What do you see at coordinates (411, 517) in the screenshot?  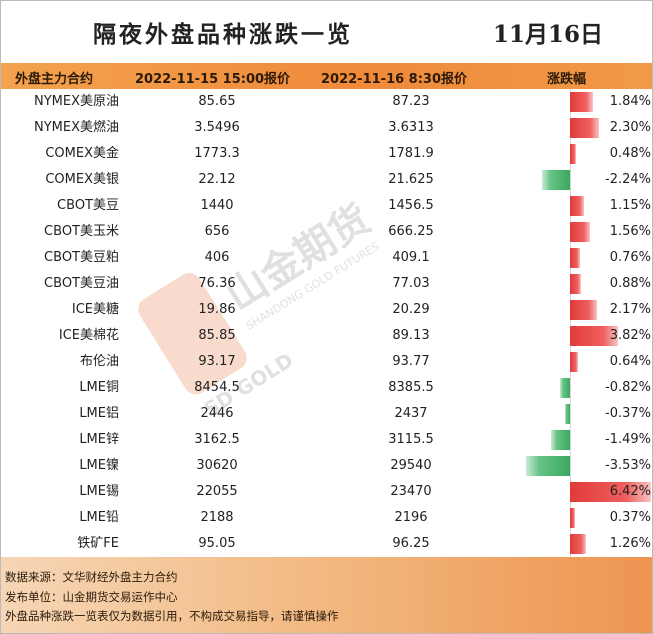 I see `price-current: 2196` at bounding box center [411, 517].